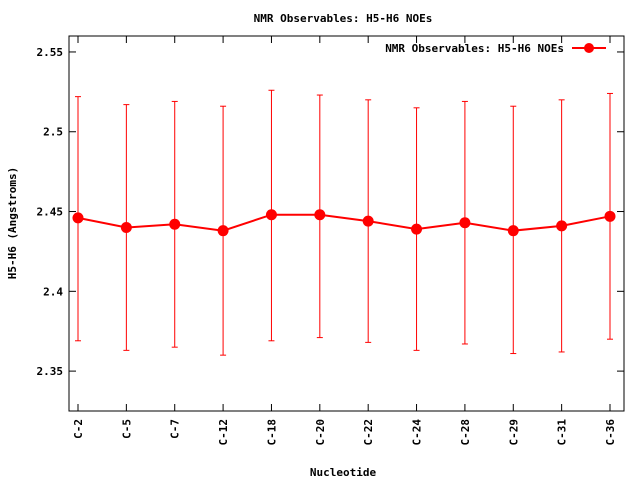  I want to click on x-tick-label: C-12, so click(223, 432).